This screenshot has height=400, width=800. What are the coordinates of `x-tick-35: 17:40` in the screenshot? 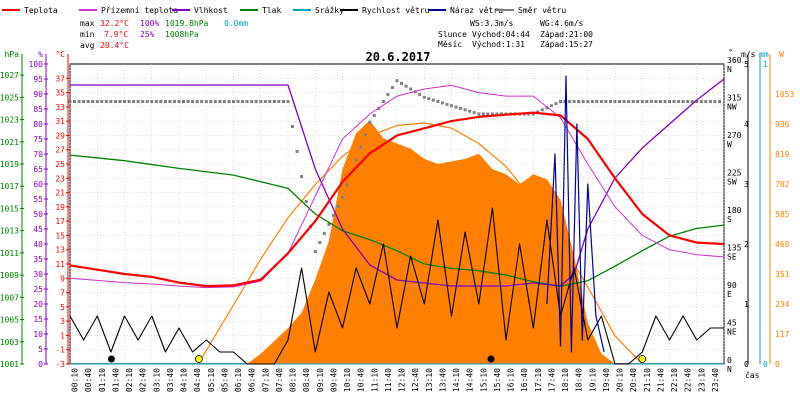 It's located at (551, 380).